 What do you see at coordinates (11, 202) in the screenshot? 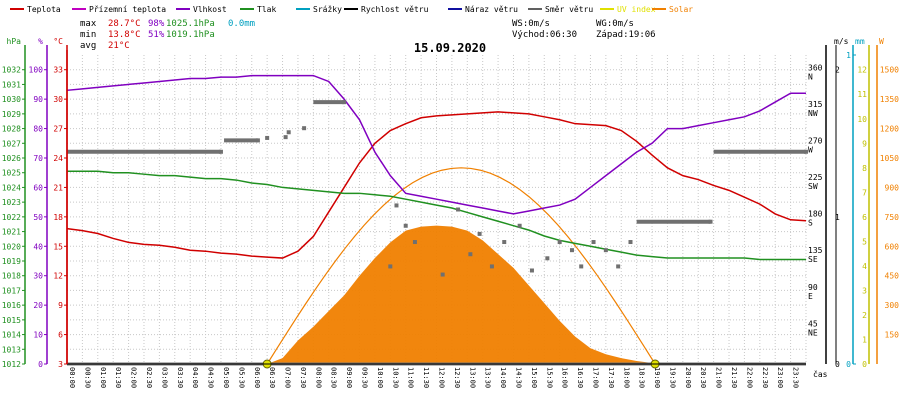
I see `axis-tick-label: 1023` at bounding box center [11, 202].